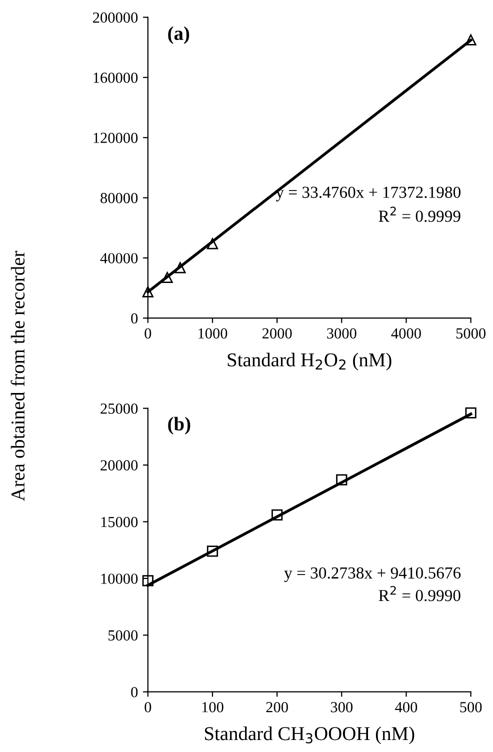 Image resolution: width=493 pixels, height=752 pixels. What do you see at coordinates (179, 425) in the screenshot?
I see `annotation: (b)` at bounding box center [179, 425].